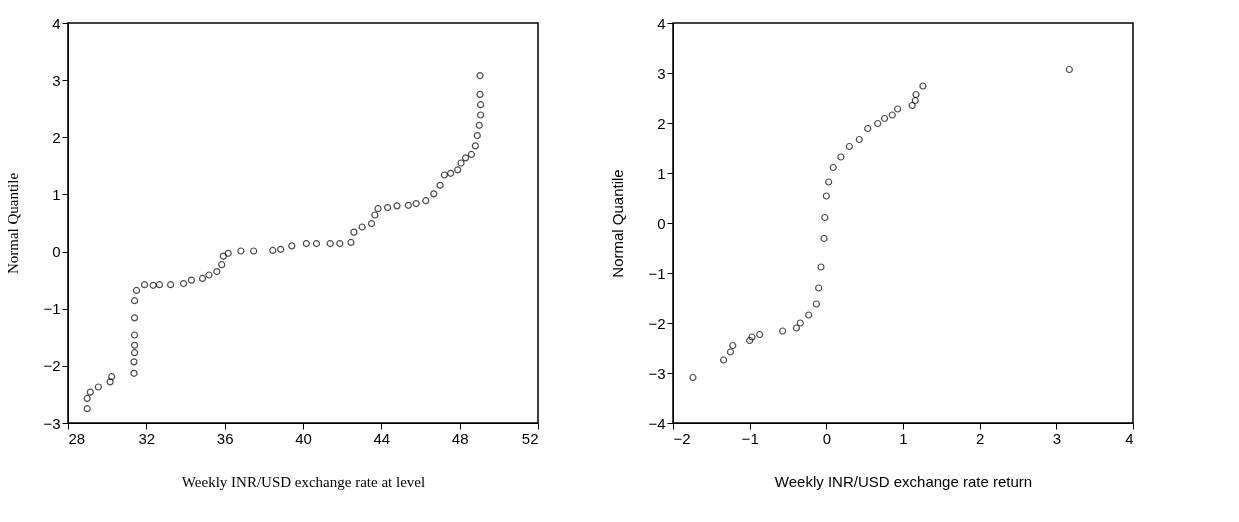  Describe the element at coordinates (382, 438) in the screenshot. I see `x-tick-label: 44` at that location.